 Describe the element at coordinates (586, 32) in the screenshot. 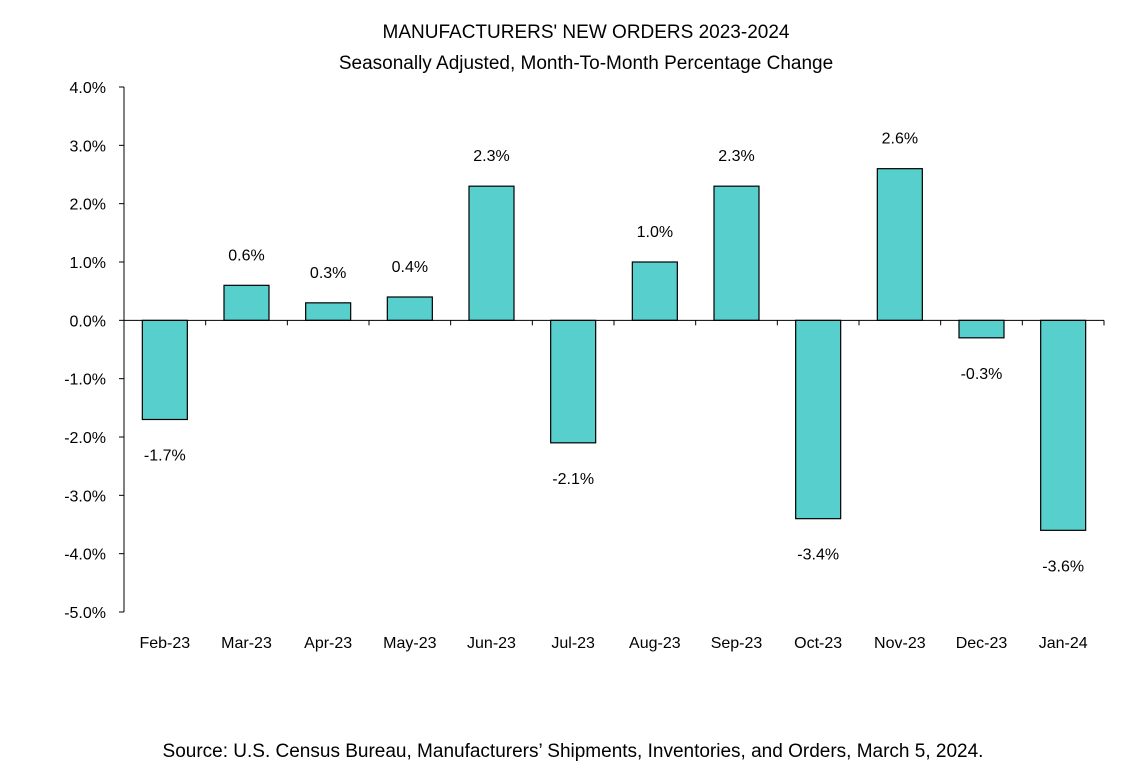

I see `chart-title: MANUFACTURERS' NEW ORDERS 2023-2024` at that location.